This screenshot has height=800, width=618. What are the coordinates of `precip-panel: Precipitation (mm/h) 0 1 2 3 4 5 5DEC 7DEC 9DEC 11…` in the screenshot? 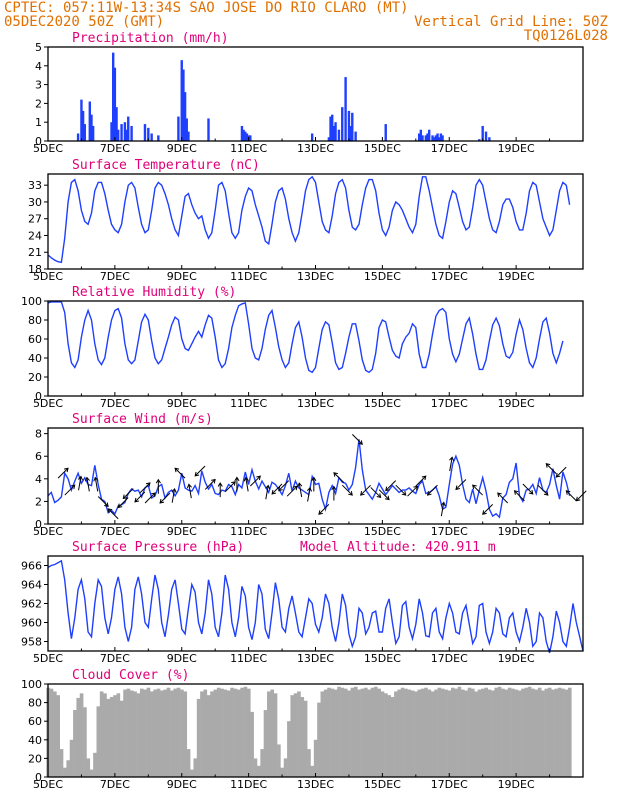 It's located at (308, 93).